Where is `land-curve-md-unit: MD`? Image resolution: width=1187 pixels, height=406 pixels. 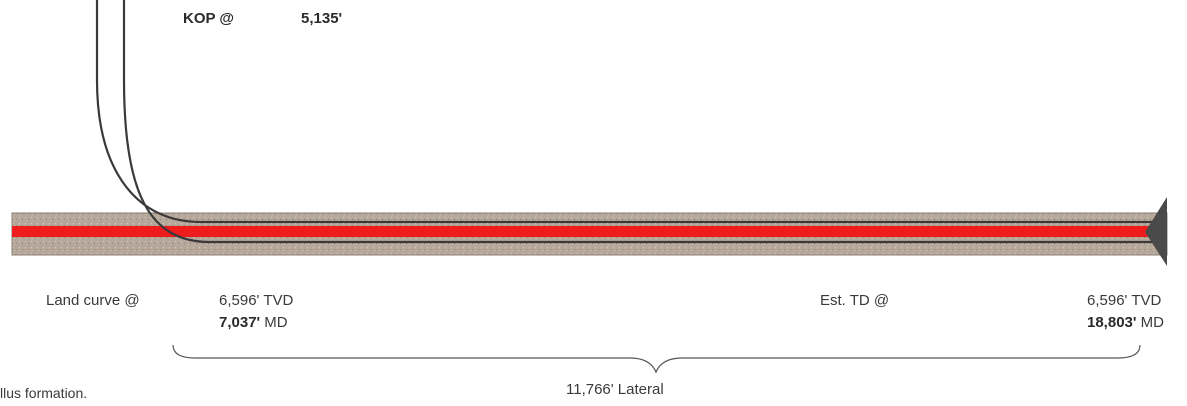 land-curve-md-unit: MD is located at coordinates (276, 322).